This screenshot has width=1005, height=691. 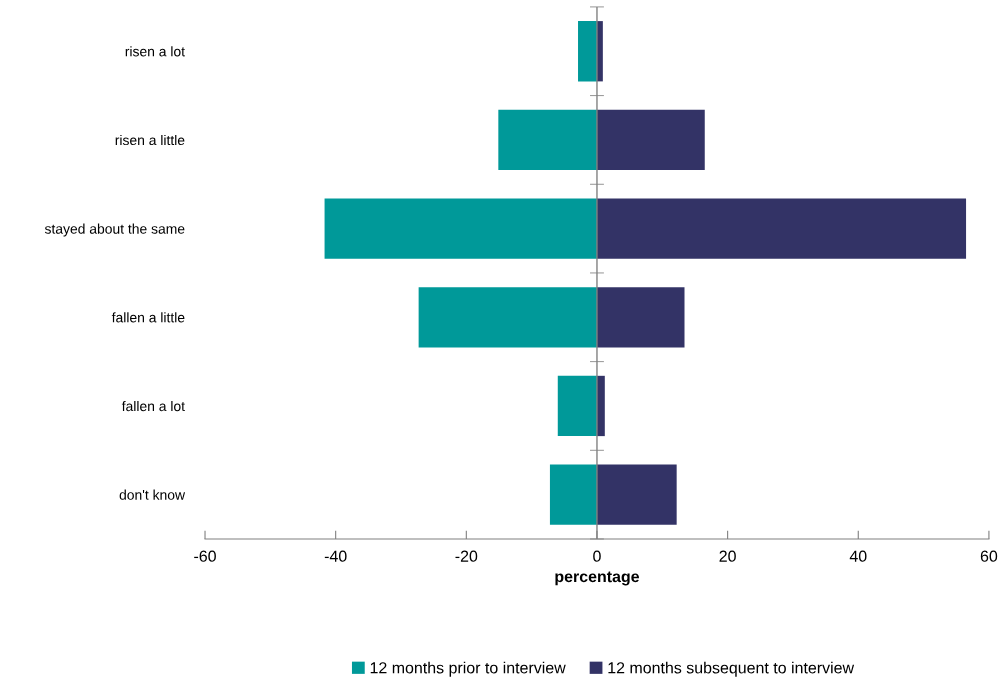 I want to click on y-tick-label: fallen a little, so click(x=148, y=317).